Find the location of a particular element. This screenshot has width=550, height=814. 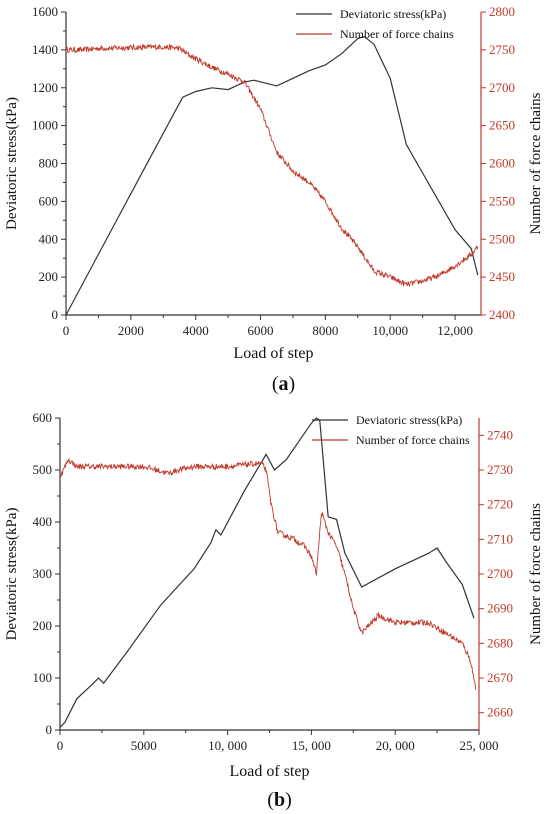

y-right-tick-label: 2730 is located at coordinates (500, 469).